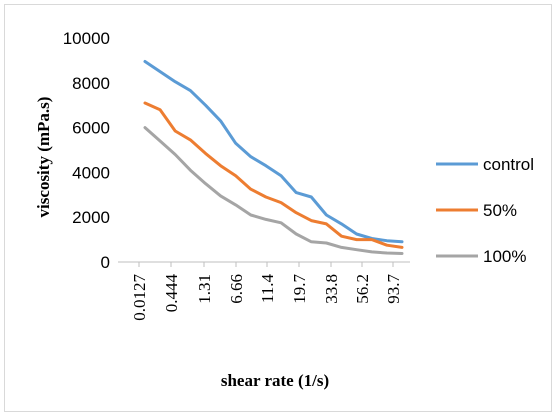  What do you see at coordinates (105, 262) in the screenshot?
I see `y-tick-label: 0` at bounding box center [105, 262].